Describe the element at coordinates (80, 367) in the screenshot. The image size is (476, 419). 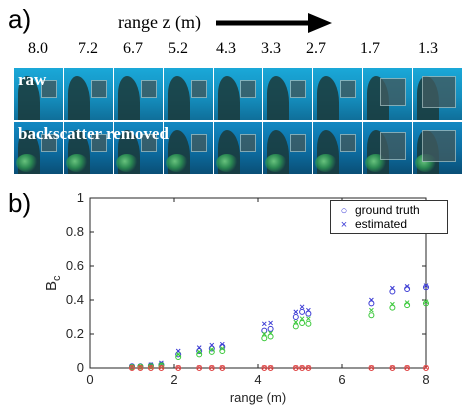
I see `y-tick-label: 0` at that location.